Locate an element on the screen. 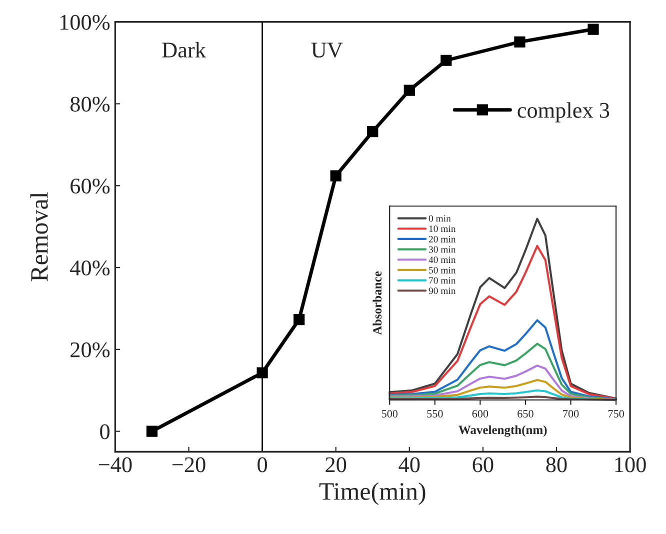 The height and width of the screenshot is (534, 666). legend-label: 0 min is located at coordinates (439, 218).